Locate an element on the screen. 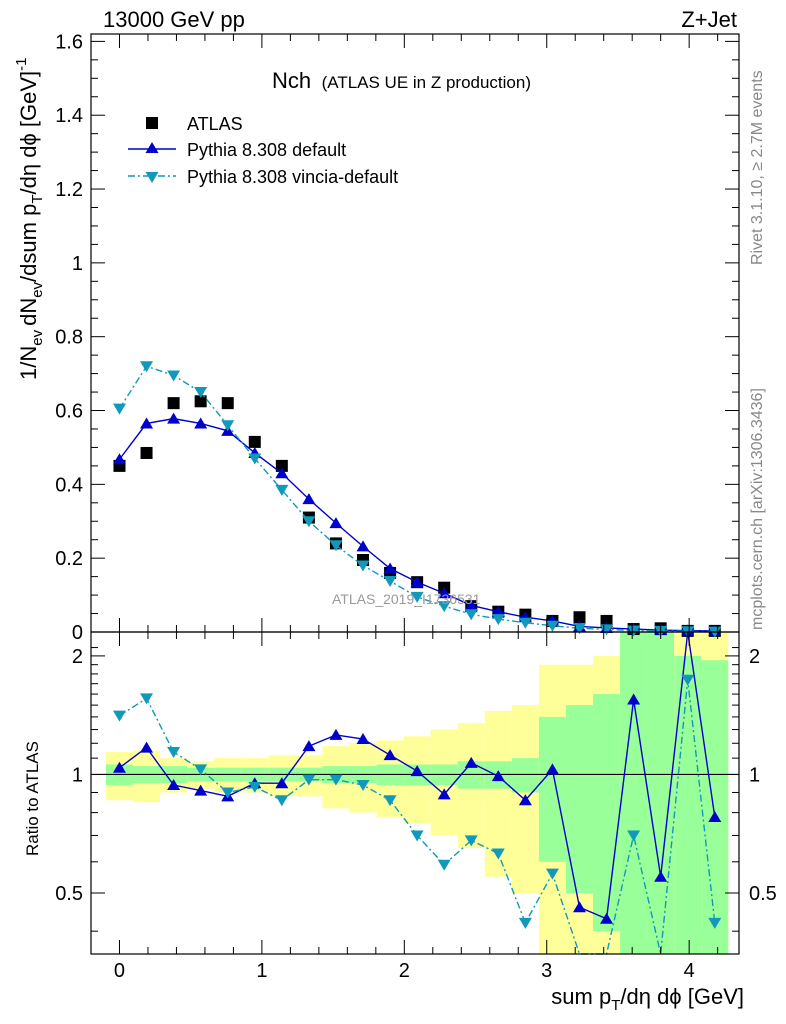 The image size is (786, 1024). analysis-watermark: ATLAS_2019_I1736531 is located at coordinates (406, 599).